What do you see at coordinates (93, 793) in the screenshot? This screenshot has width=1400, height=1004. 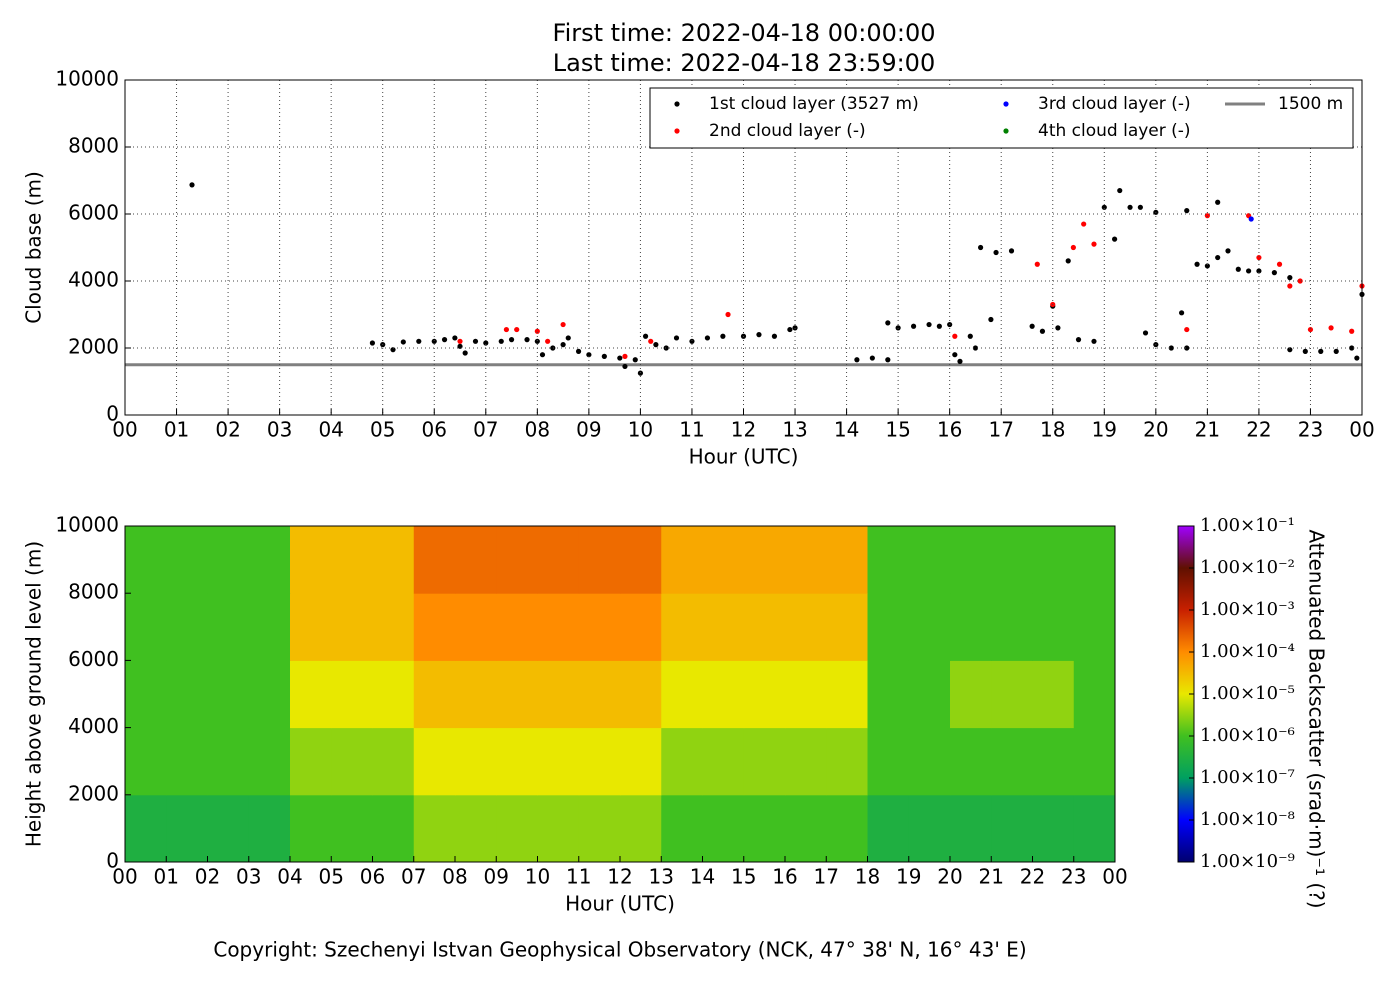 I see `y-tick-label: 2000` at bounding box center [93, 793].